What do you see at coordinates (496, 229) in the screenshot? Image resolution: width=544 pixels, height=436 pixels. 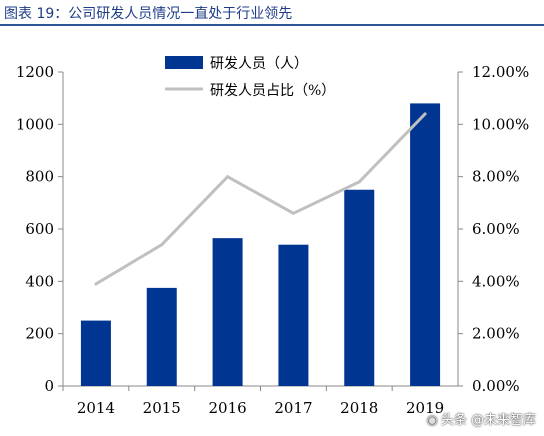 I see `right-tick-label: 6.00%` at bounding box center [496, 229].